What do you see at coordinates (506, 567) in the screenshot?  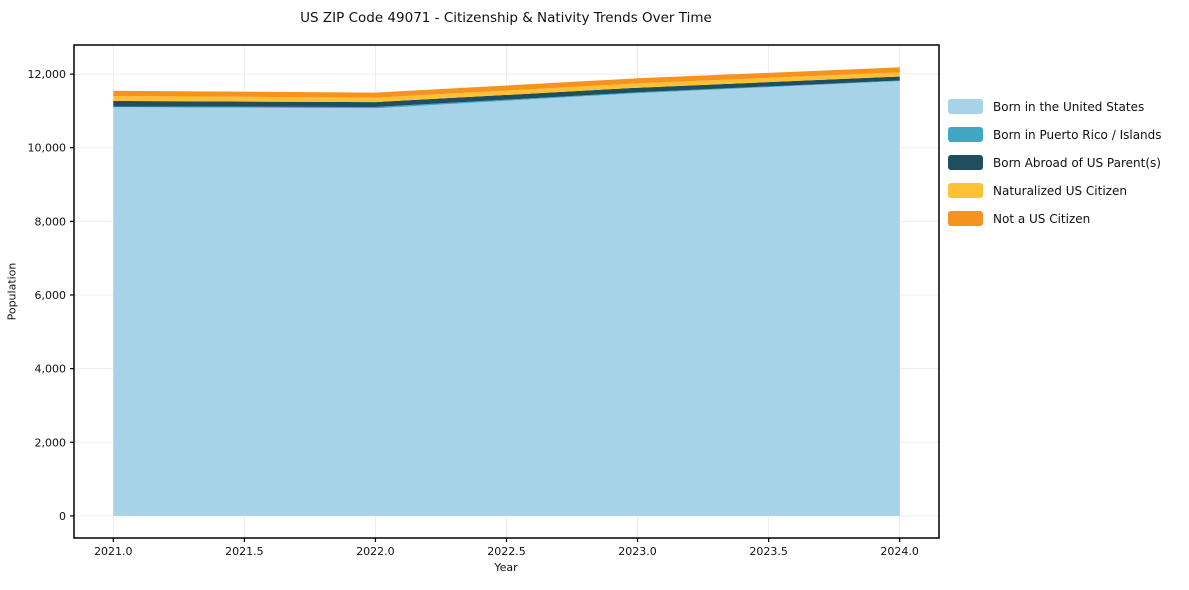 I see `x-axis-label: Year` at bounding box center [506, 567].